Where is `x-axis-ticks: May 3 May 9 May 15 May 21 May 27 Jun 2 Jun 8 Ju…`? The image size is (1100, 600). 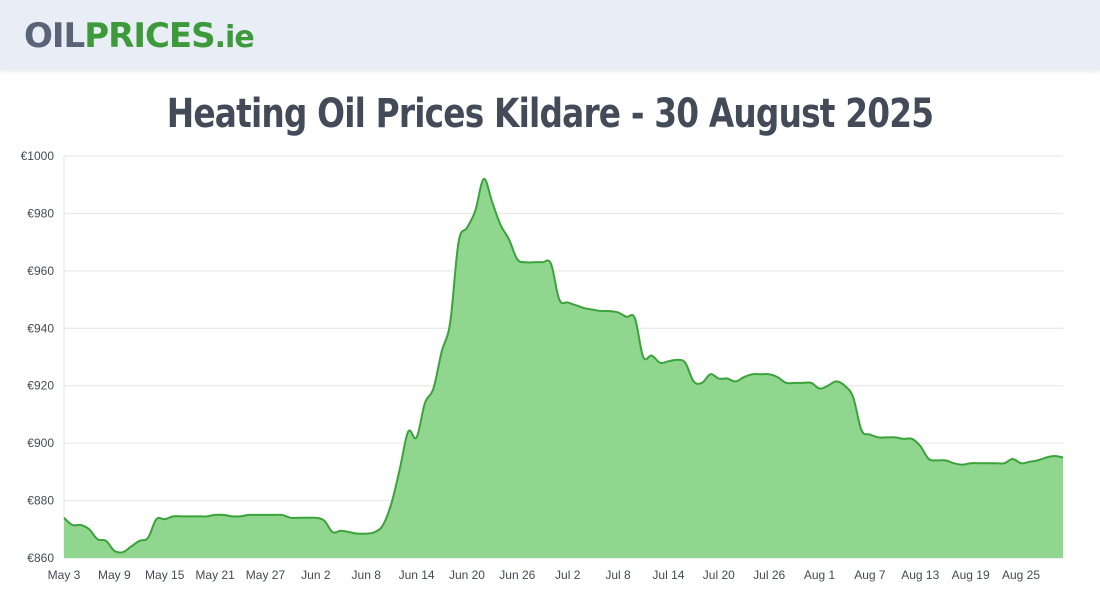
x-axis-ticks: May 3 May 9 May 15 May 21 May 27 Jun 2 Jun 8 Ju… is located at coordinates (544, 575).